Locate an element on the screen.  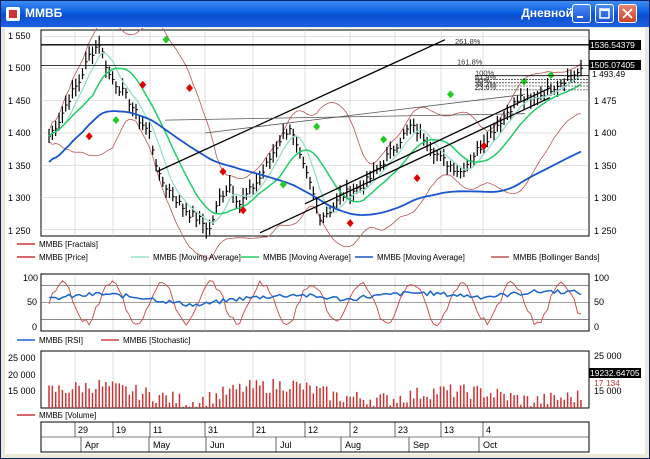
maximize-icon is located at coordinates (604, 13).